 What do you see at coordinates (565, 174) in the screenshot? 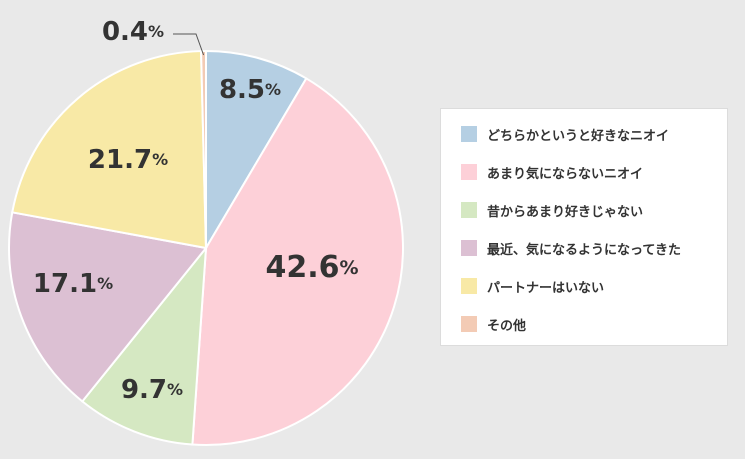
I see `legend-label: あまり気にならないニオイ` at bounding box center [565, 174].